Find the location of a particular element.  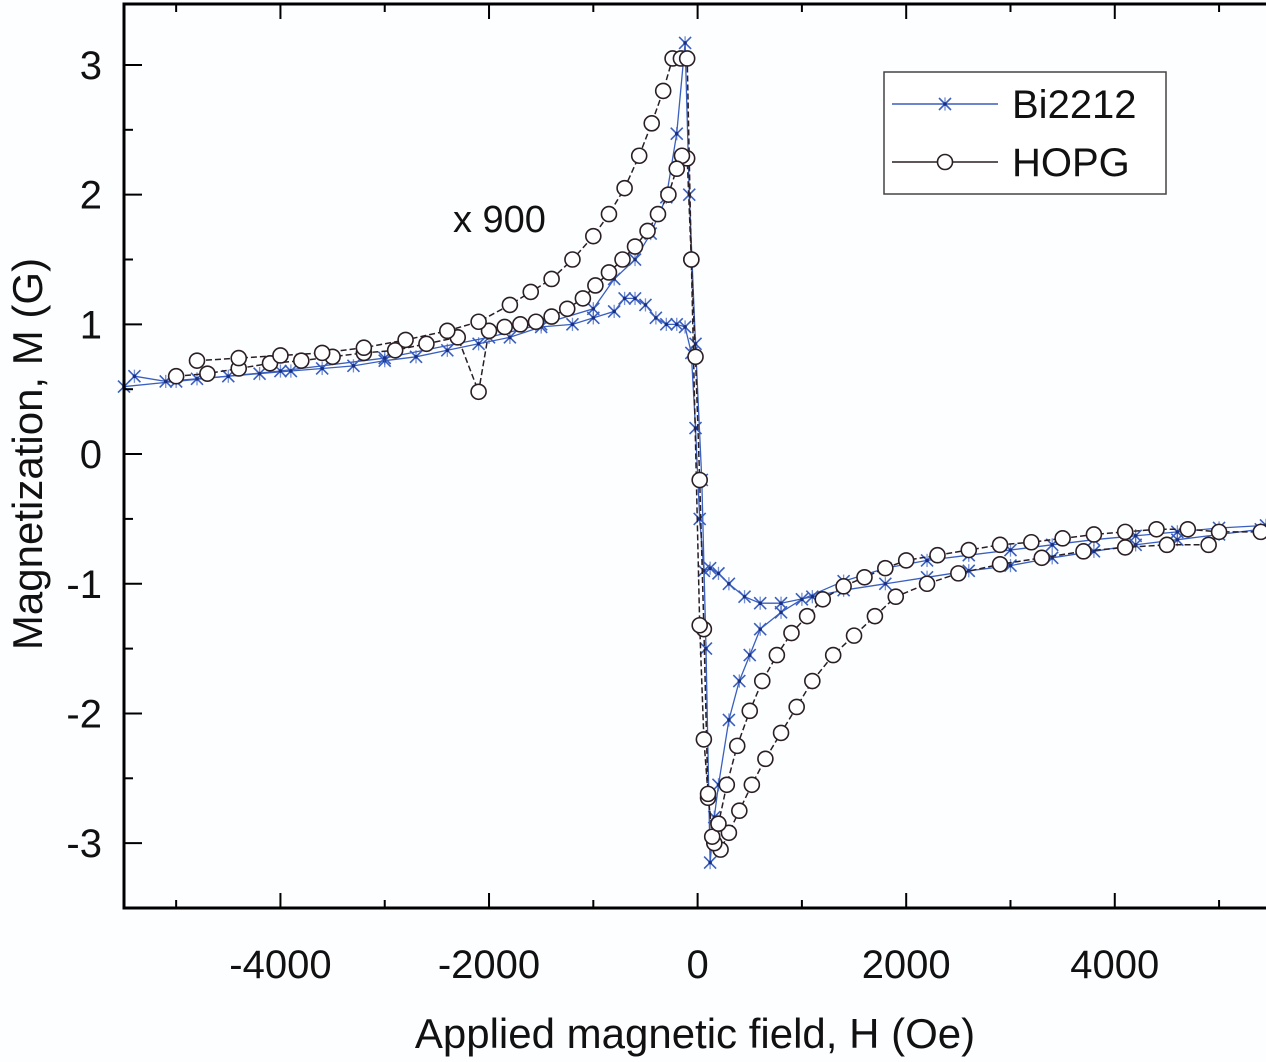

legend-asterisk is located at coordinates (945, 104).